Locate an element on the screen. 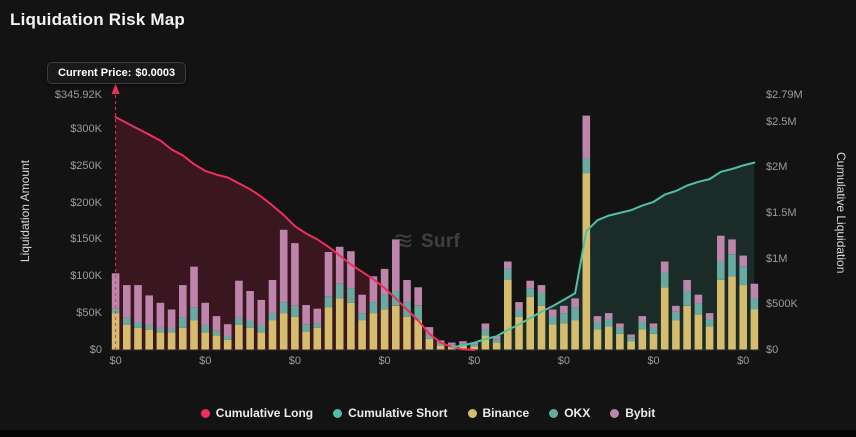  legend-label: Binance is located at coordinates (506, 413).